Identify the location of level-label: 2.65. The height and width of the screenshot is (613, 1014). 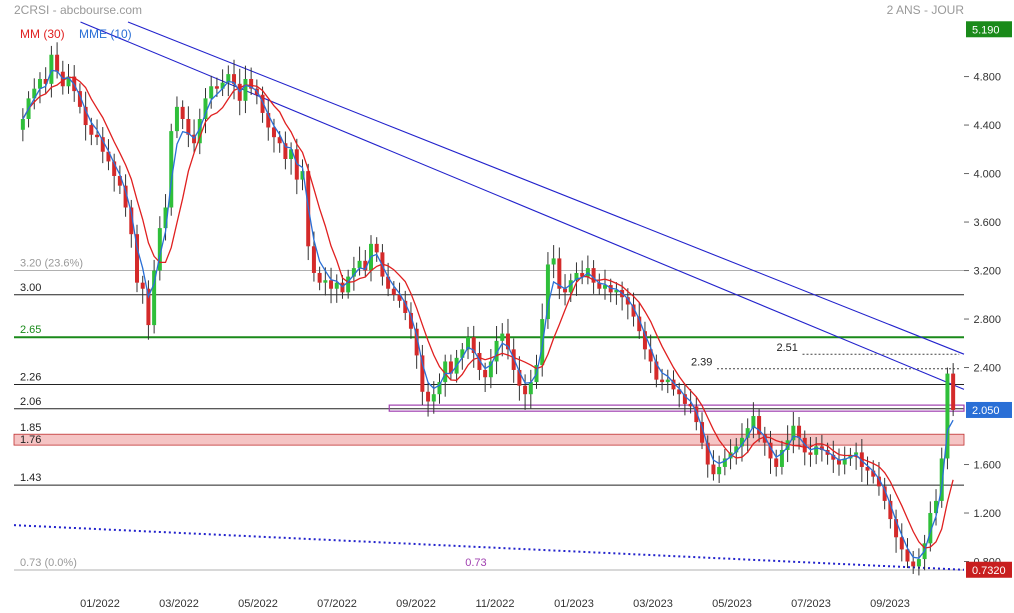
(30, 330).